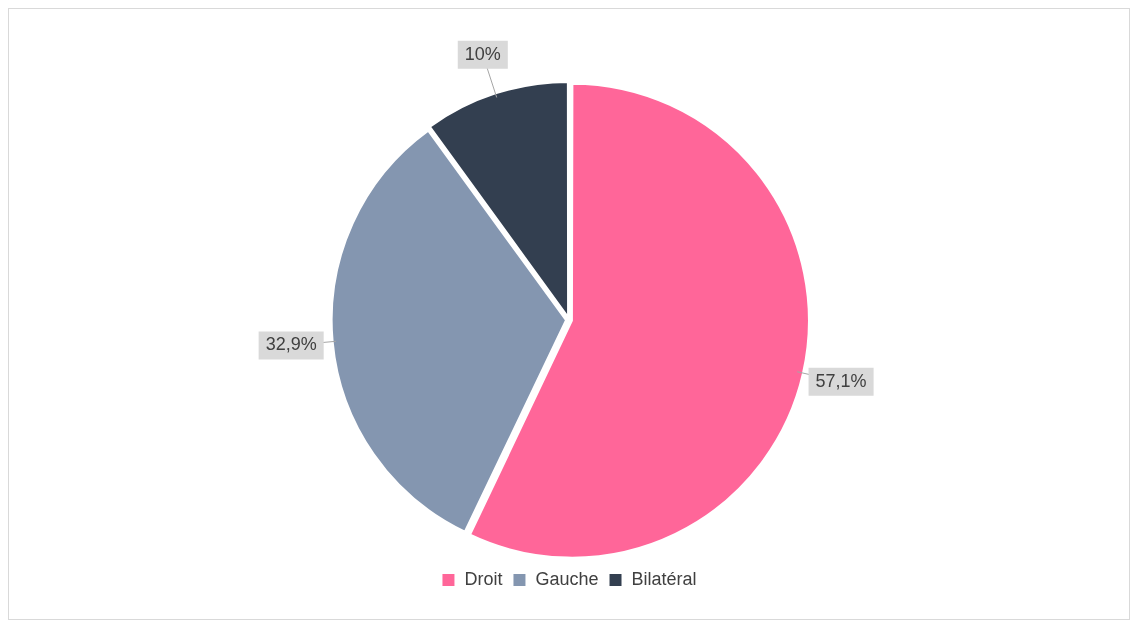  What do you see at coordinates (567, 578) in the screenshot?
I see `legend-label: Gauche` at bounding box center [567, 578].